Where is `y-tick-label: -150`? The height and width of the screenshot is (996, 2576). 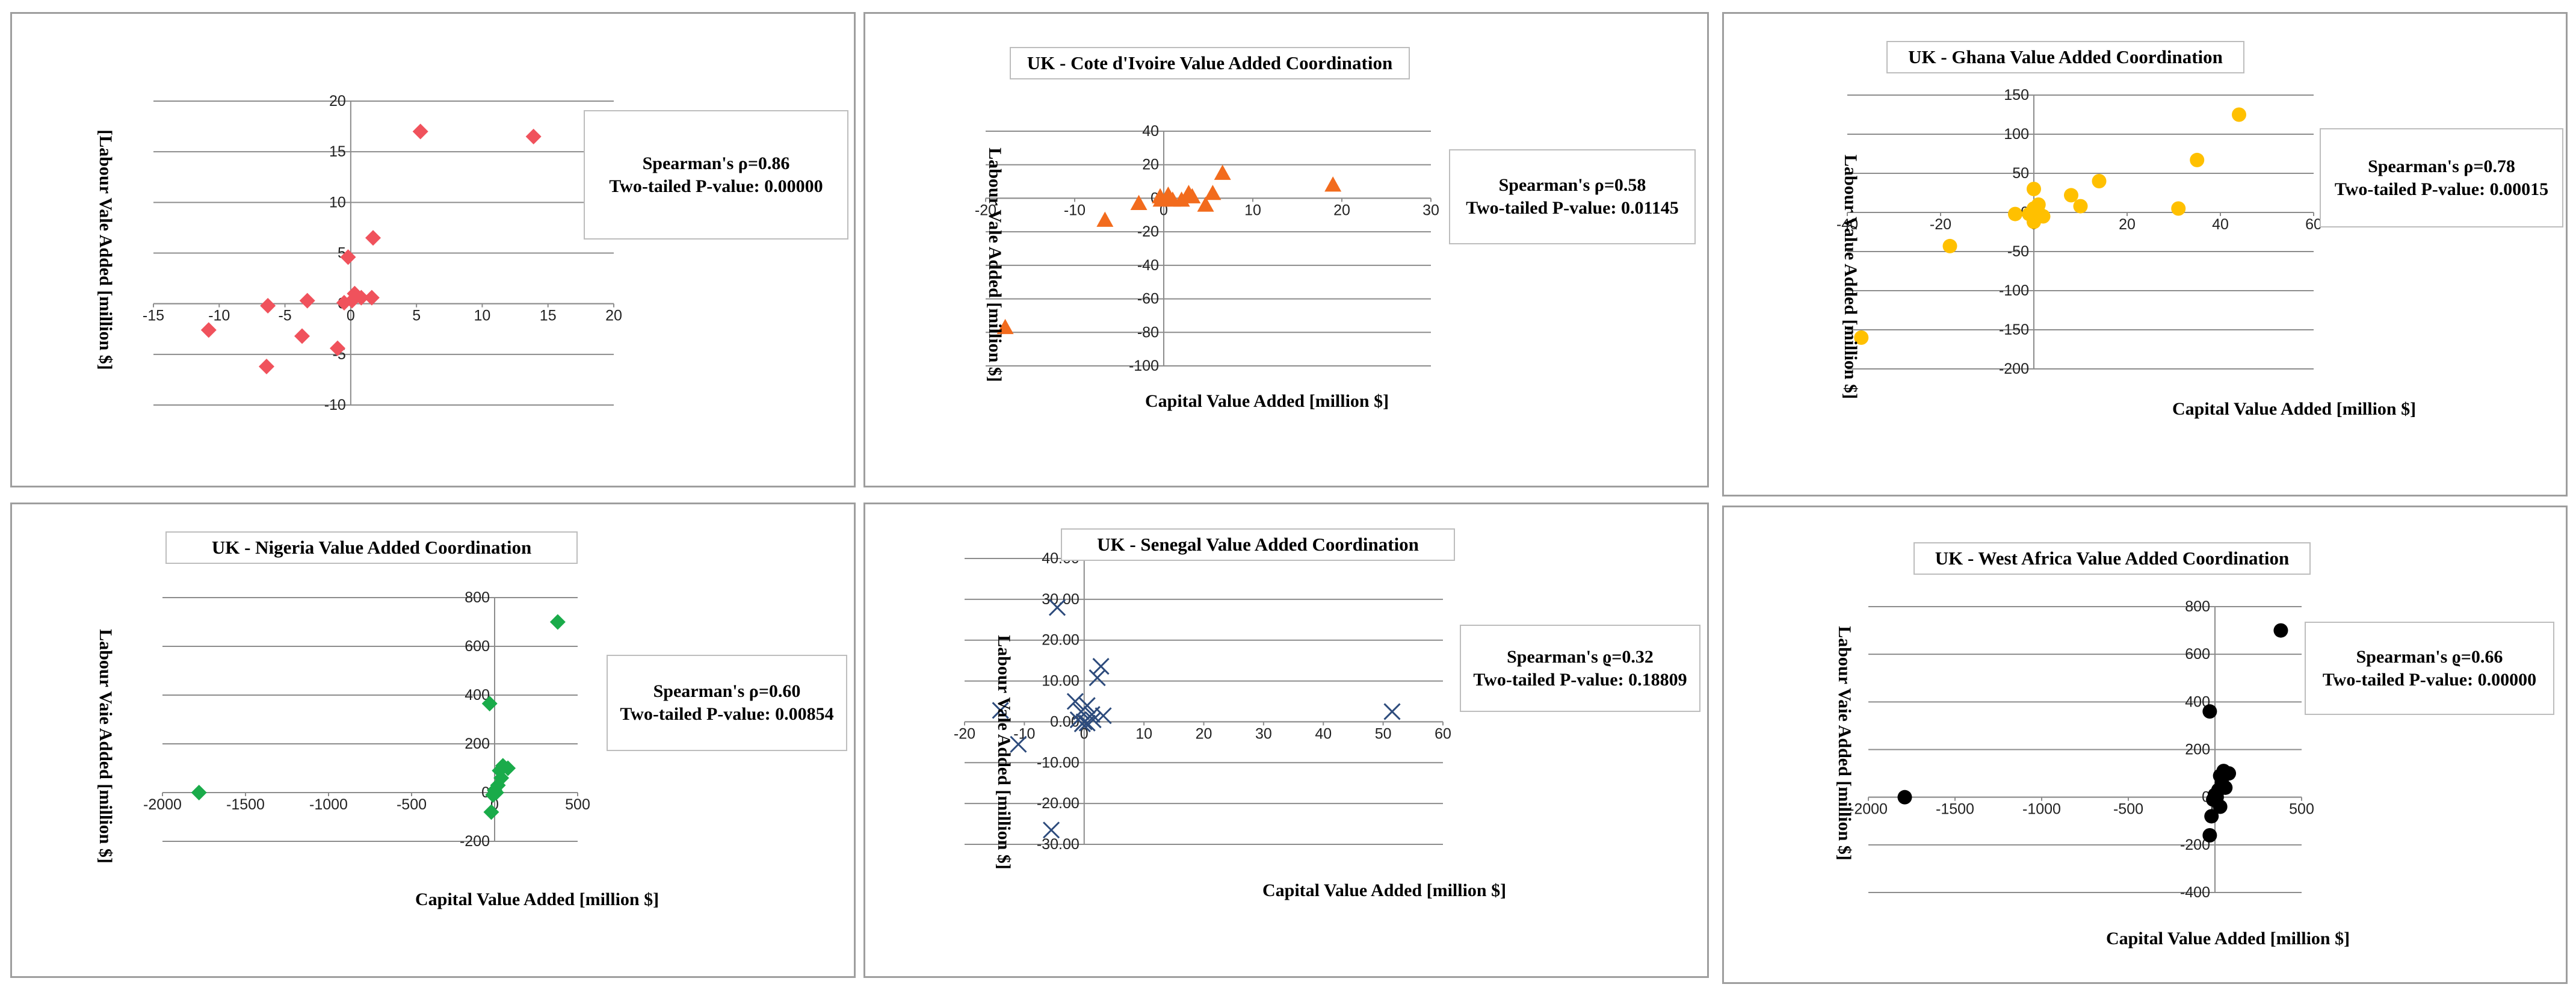
y-tick-label: -150 is located at coordinates (2014, 329).